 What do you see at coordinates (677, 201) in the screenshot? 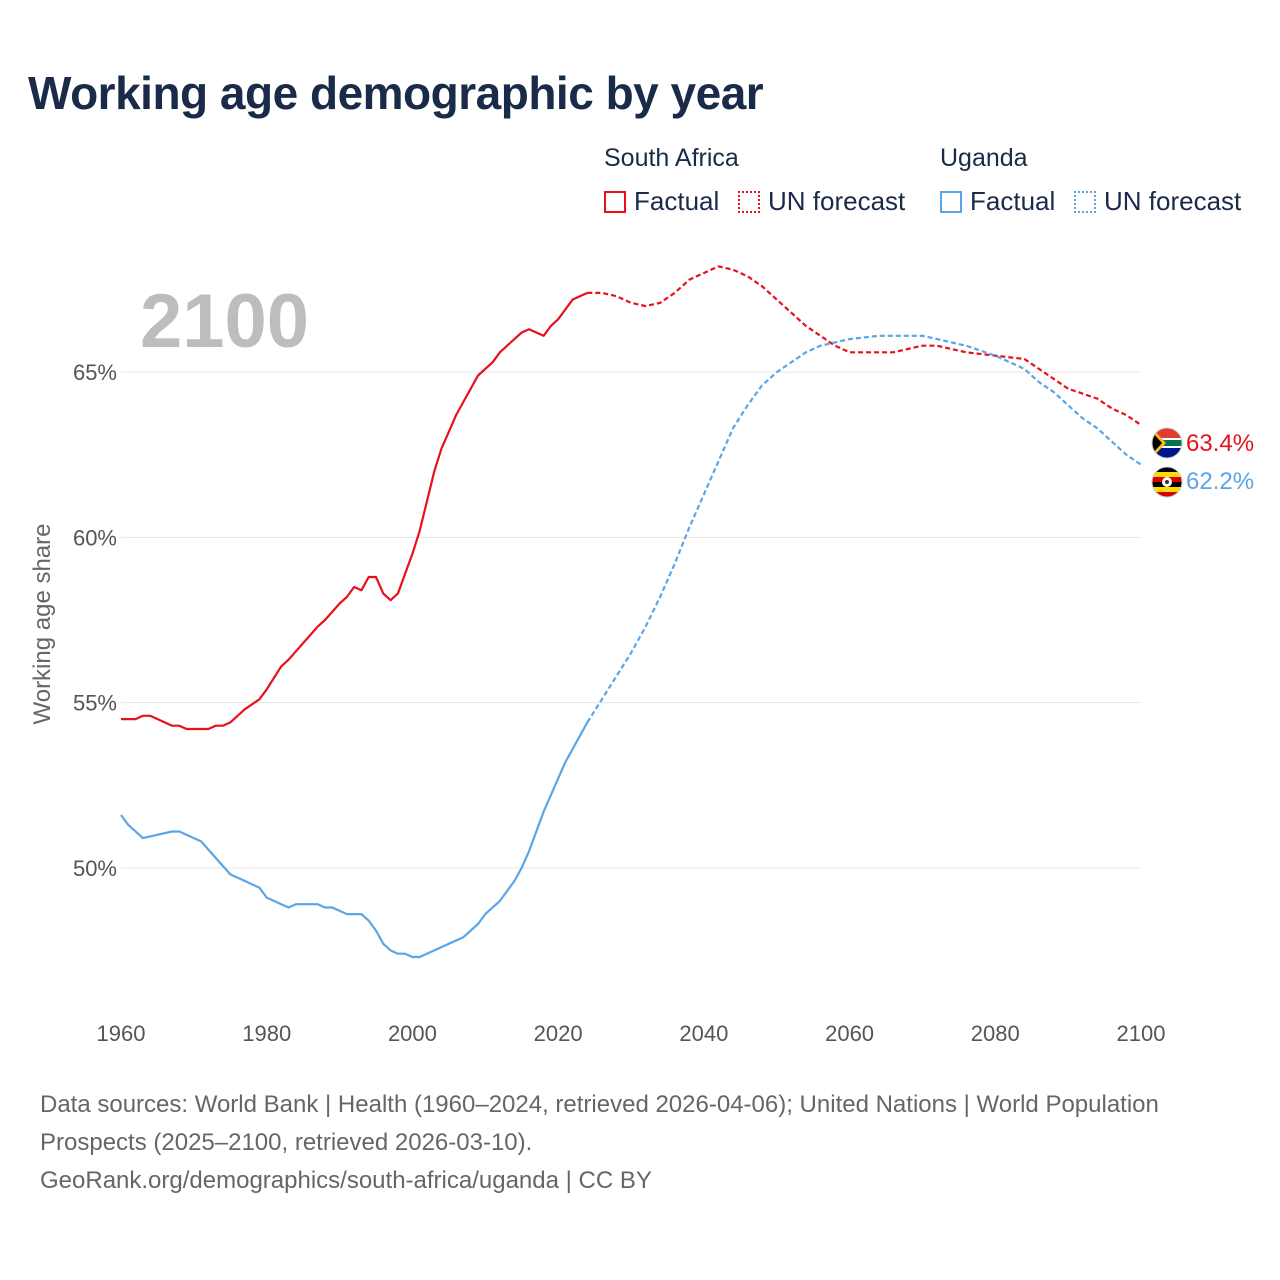
I see `legend-south-africa-factual-label: Factual` at bounding box center [677, 201].